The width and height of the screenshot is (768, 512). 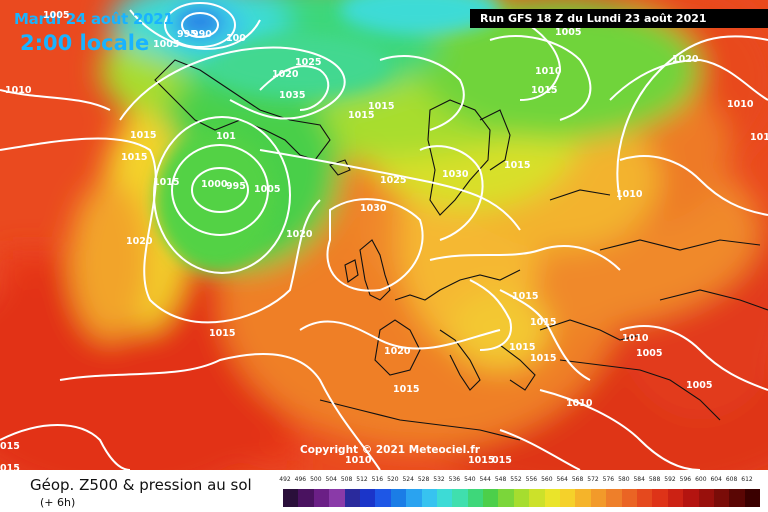 What do you see at coordinates (393, 479) in the screenshot?
I see `legend-tick: 520` at bounding box center [393, 479].